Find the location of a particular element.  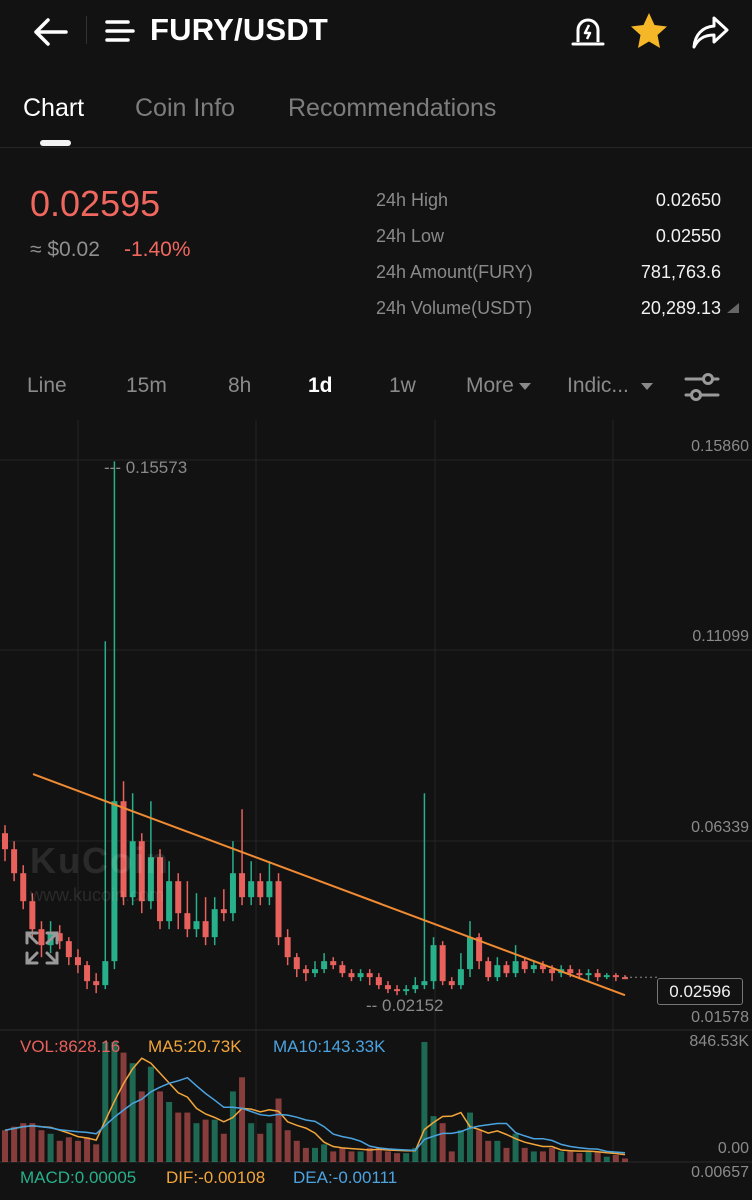

header-divider is located at coordinates (86, 30).